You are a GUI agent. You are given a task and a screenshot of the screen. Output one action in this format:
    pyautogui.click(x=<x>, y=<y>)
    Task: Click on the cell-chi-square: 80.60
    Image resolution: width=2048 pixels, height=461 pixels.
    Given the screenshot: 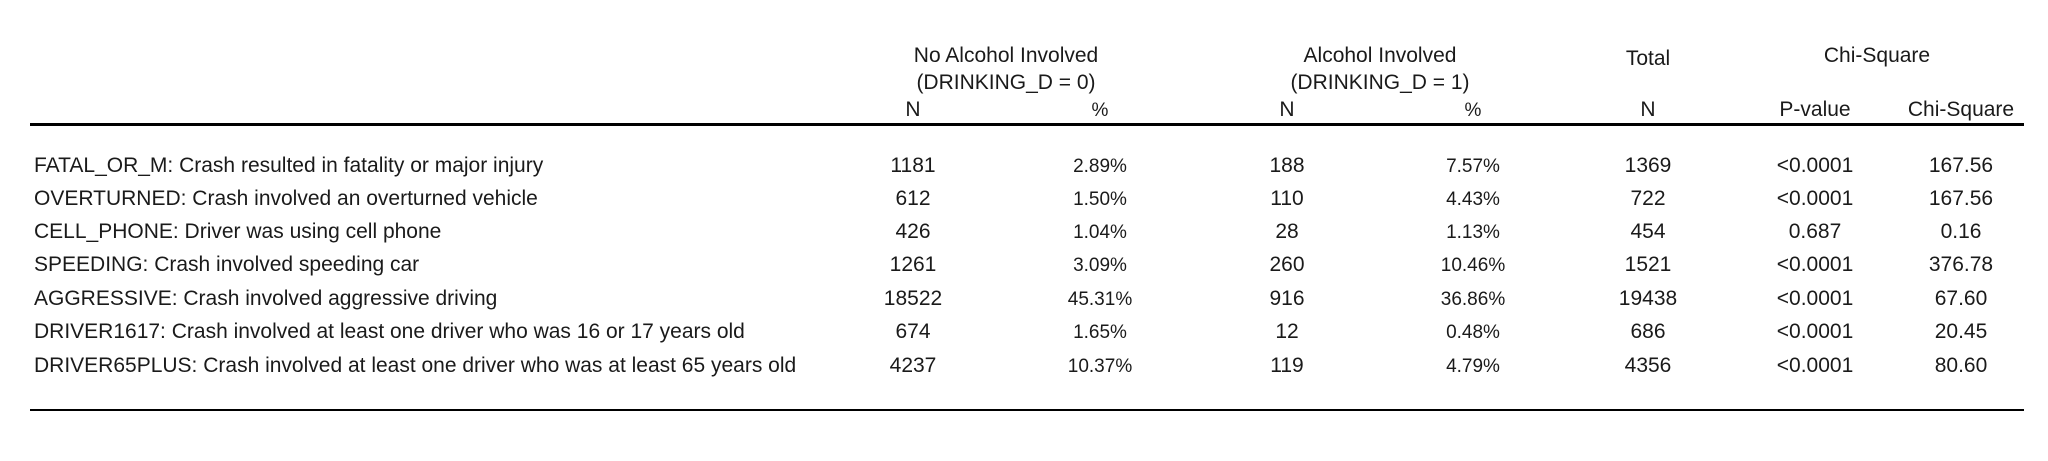 What is the action you would take?
    pyautogui.click(x=1961, y=365)
    